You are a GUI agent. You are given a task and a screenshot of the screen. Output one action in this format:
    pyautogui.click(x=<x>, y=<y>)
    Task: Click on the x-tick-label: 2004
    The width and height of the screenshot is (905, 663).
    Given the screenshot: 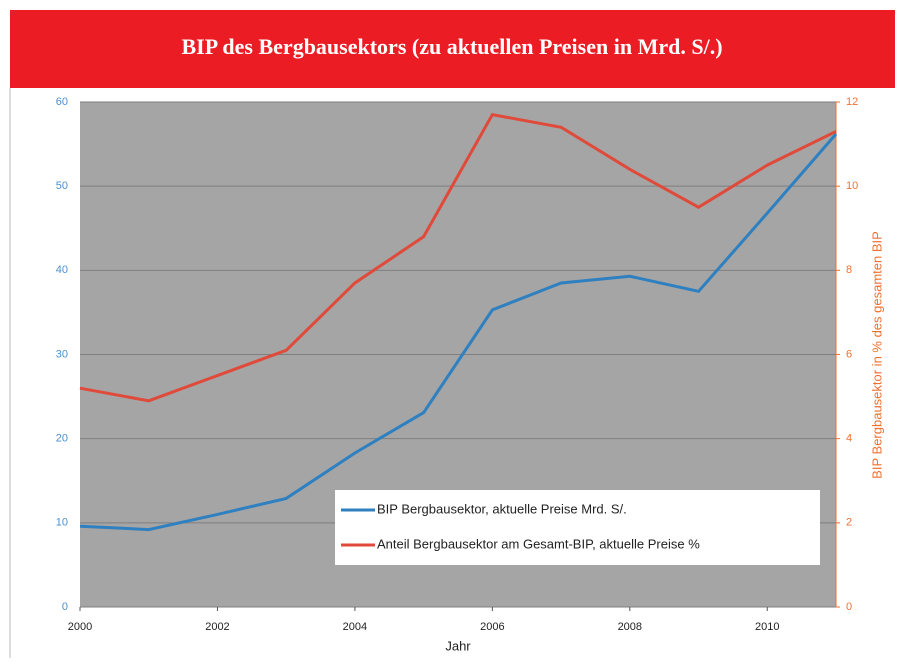 What is the action you would take?
    pyautogui.click(x=355, y=627)
    